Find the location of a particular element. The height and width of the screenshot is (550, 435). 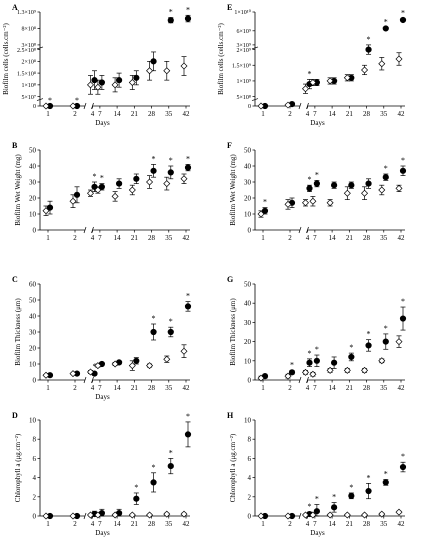

panel-letter: A is located at coordinates (15, 7).